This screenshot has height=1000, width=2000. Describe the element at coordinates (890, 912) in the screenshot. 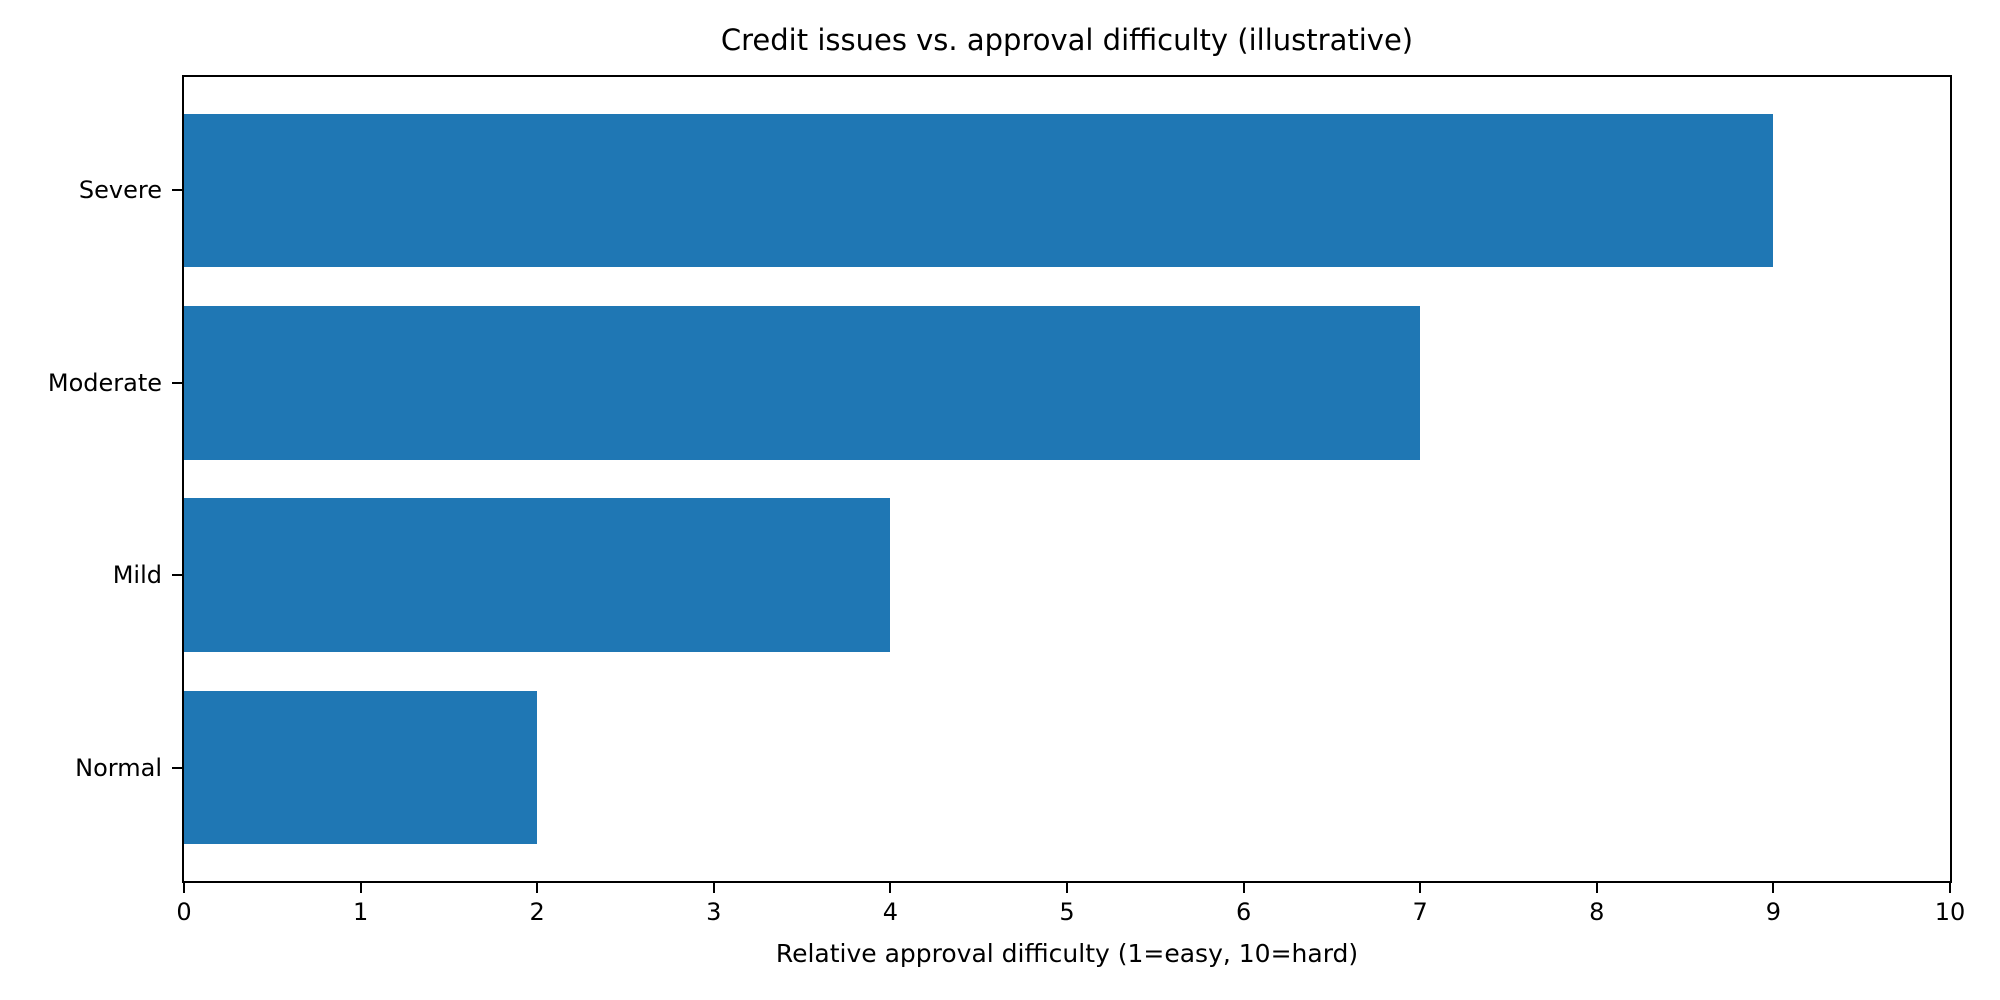

I see `x-tick-label: 4` at that location.